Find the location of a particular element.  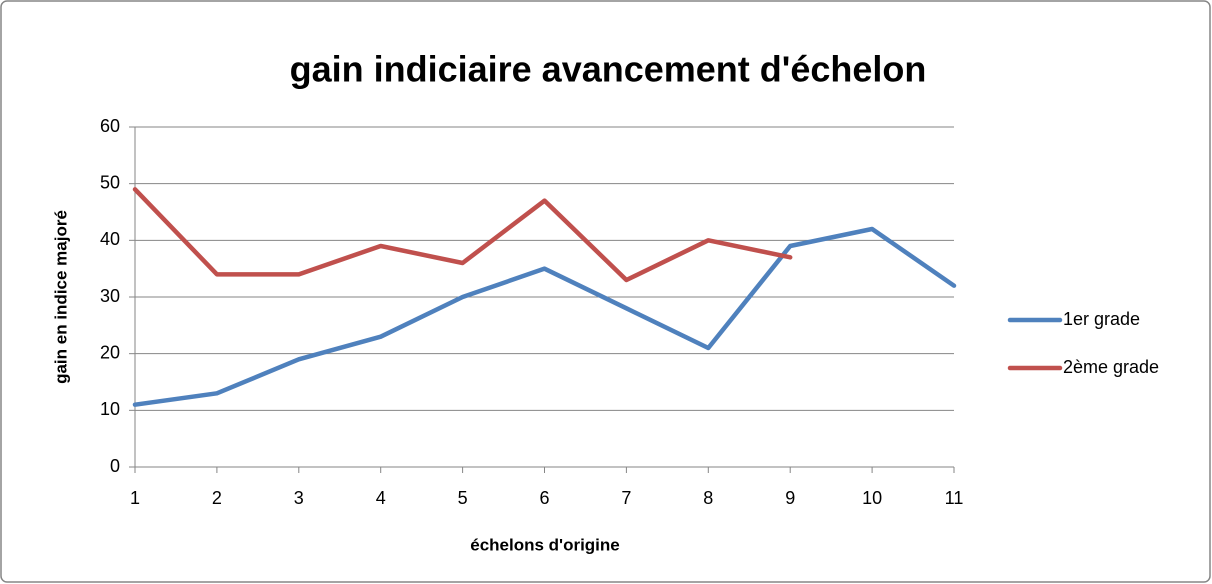

x-tick-label: 4 is located at coordinates (381, 498).